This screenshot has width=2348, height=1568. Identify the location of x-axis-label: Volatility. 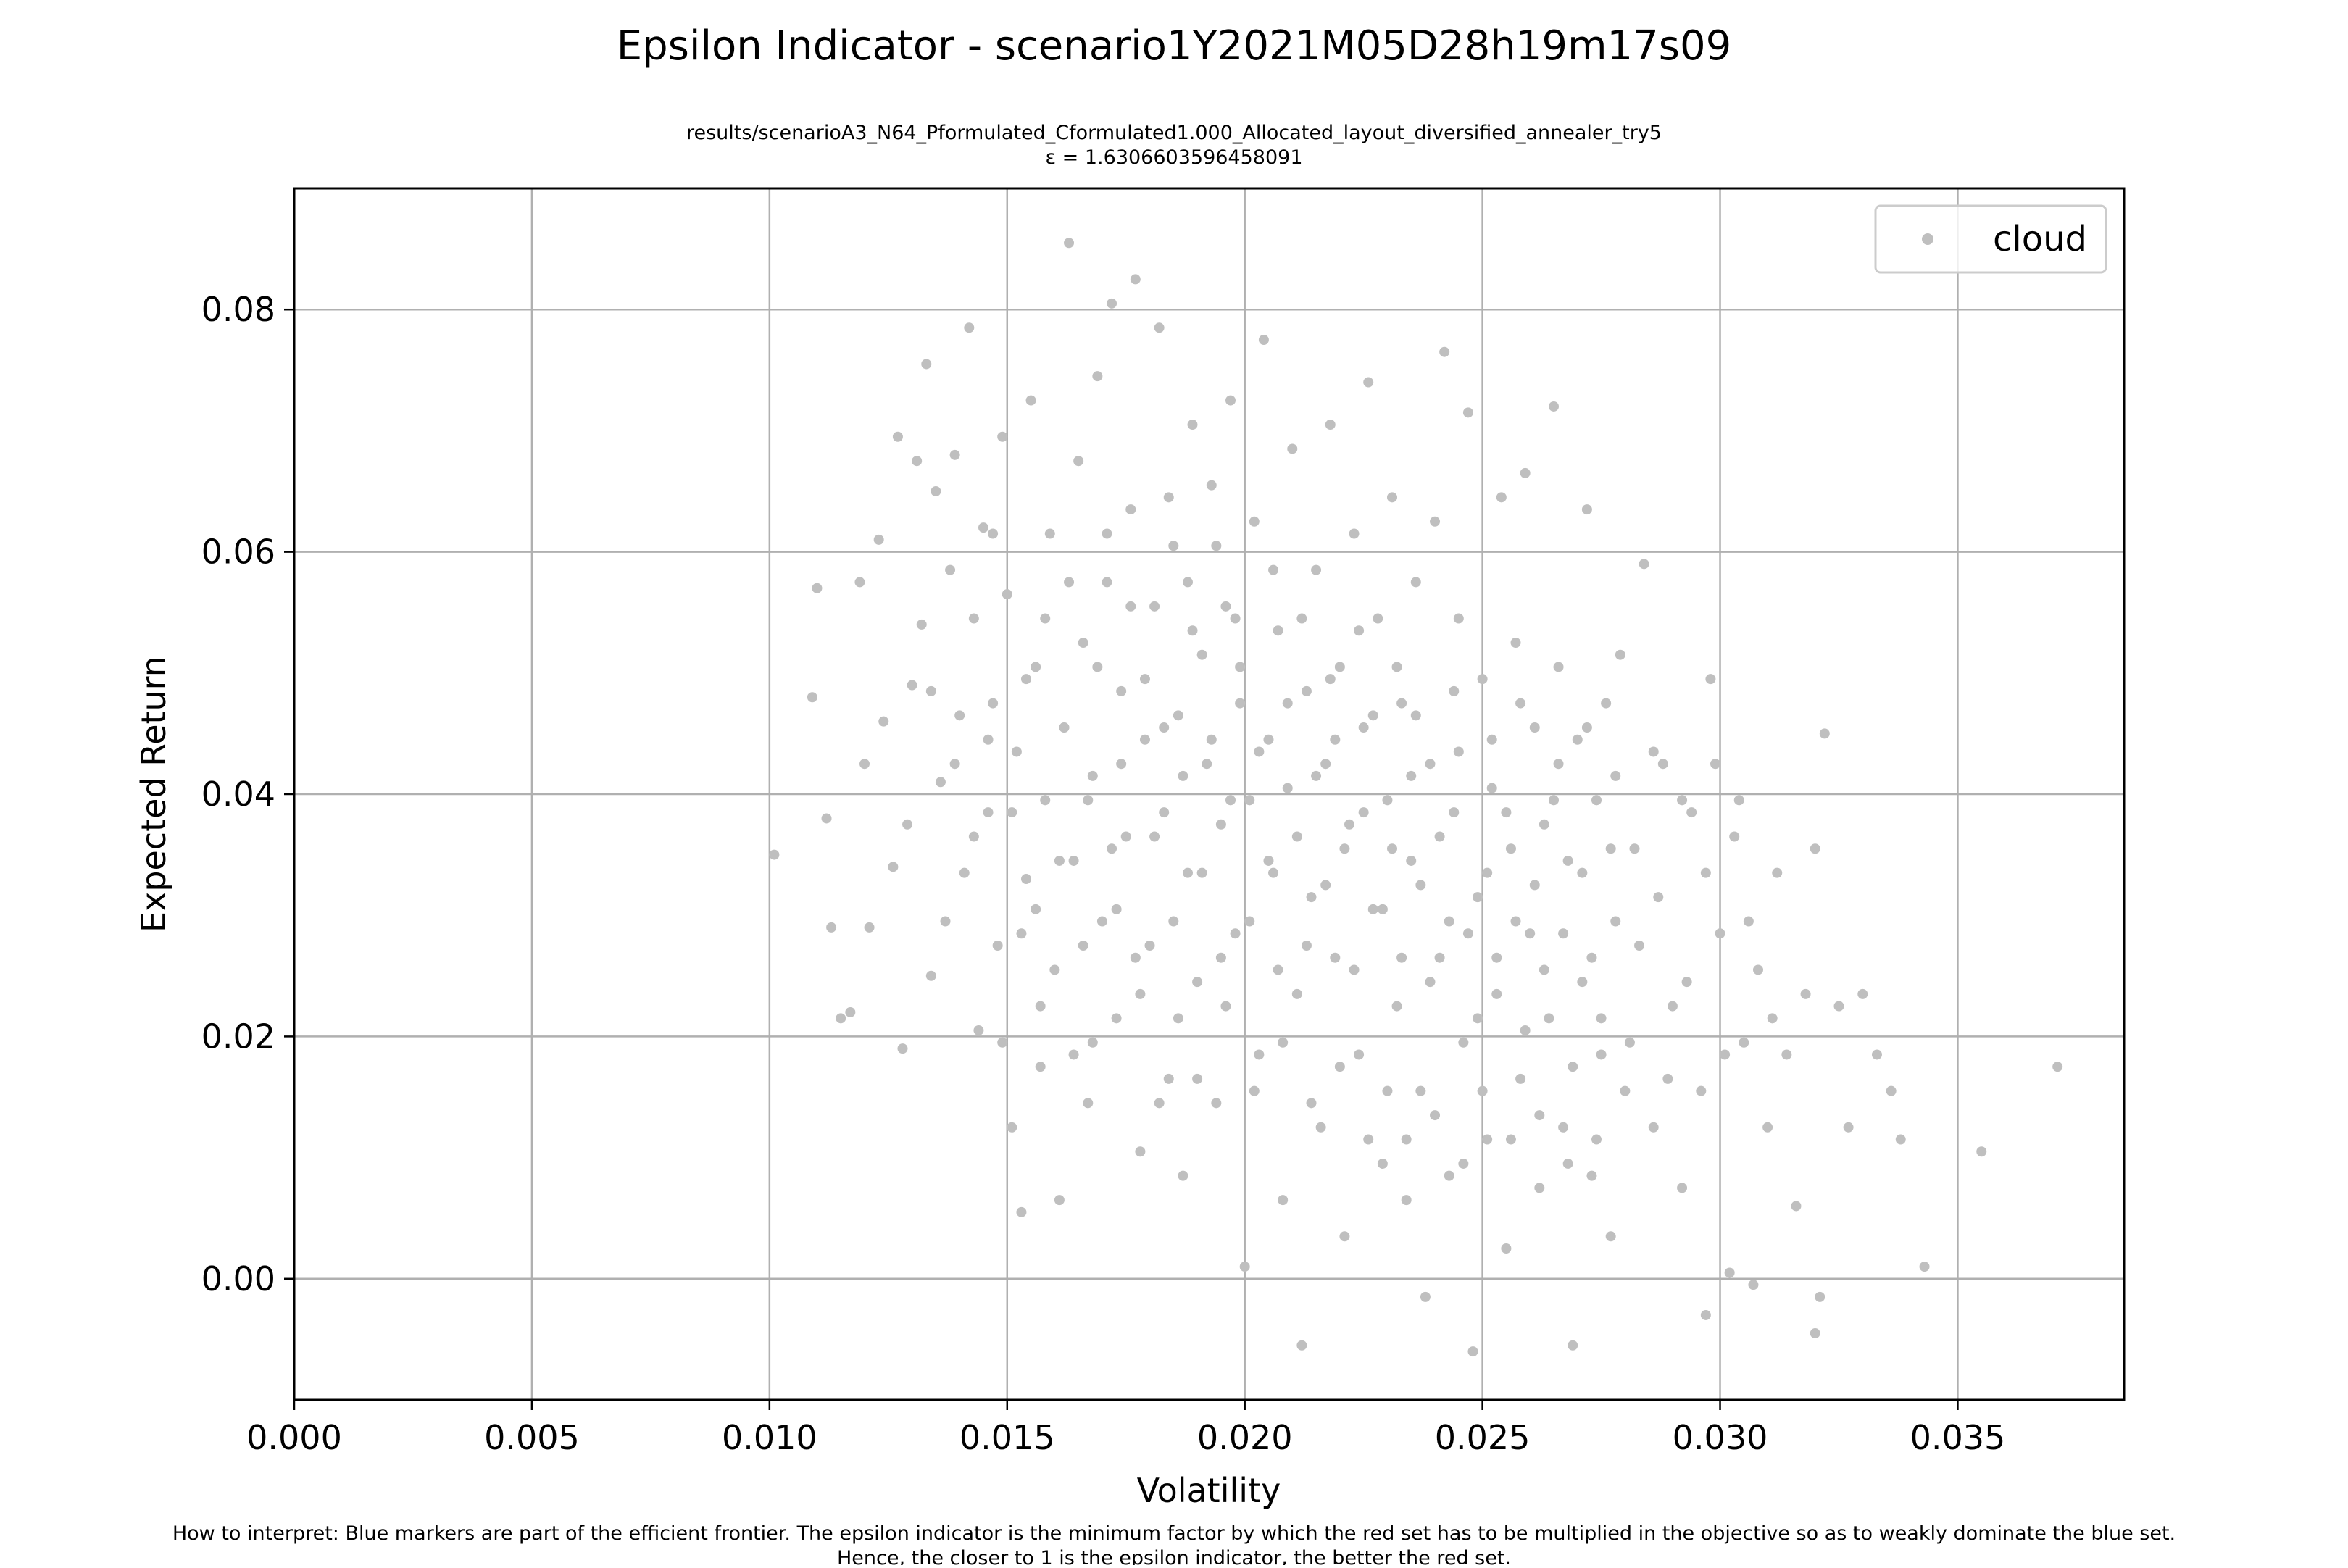
(1209, 1490).